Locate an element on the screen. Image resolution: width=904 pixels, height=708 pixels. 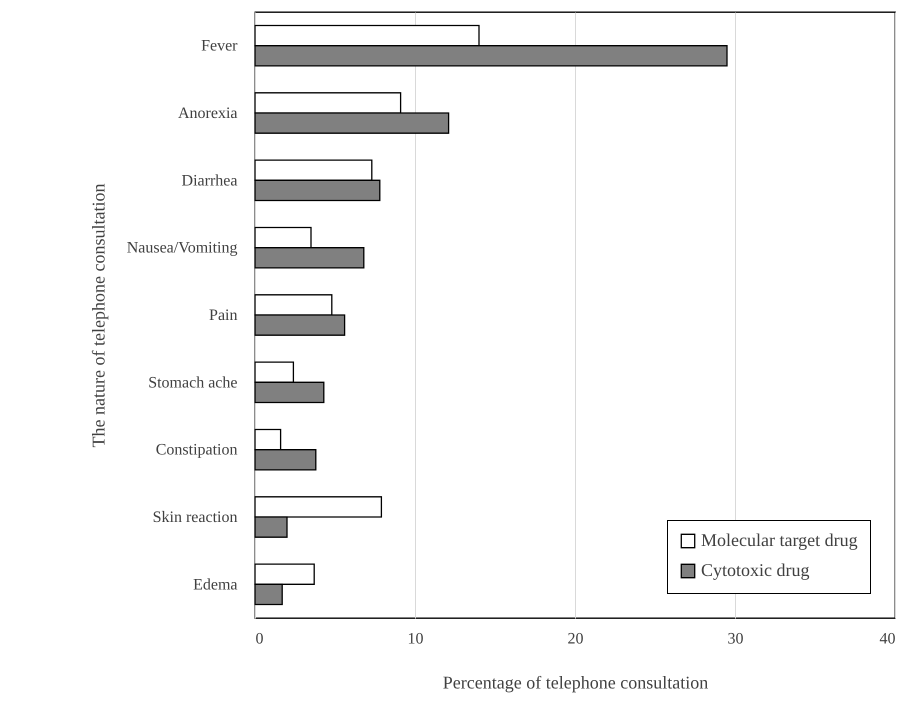
y-tick-label: Constipation is located at coordinates (197, 450).